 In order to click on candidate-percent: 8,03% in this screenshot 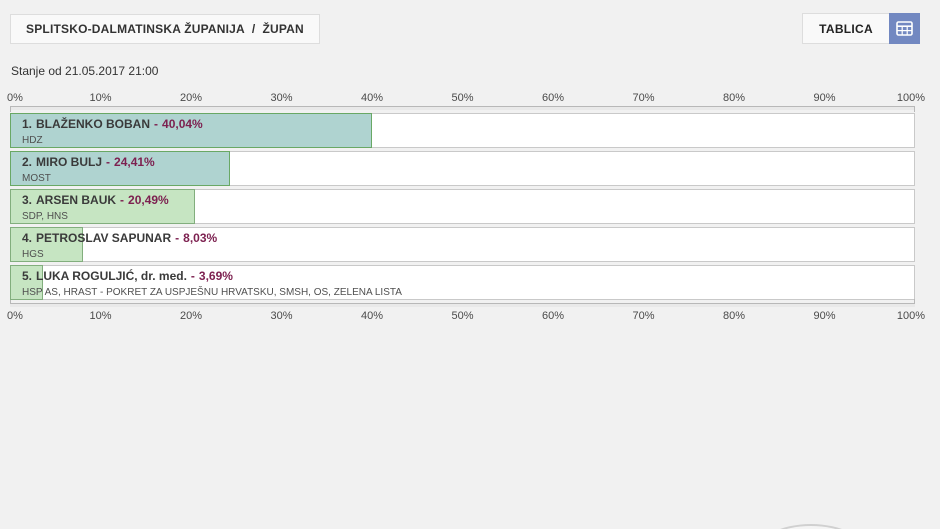, I will do `click(200, 238)`.